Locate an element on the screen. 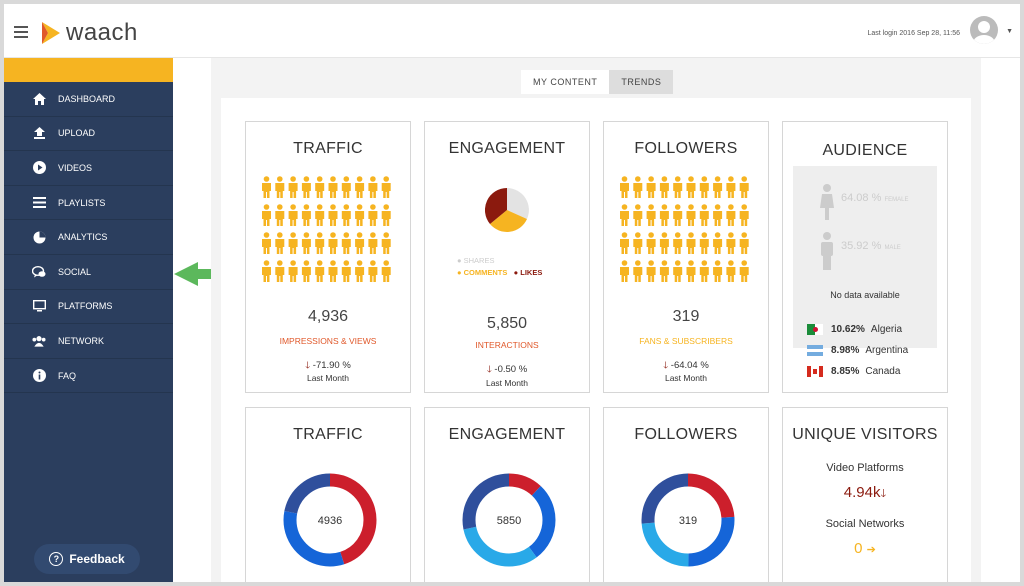  traffic-period: Last Month is located at coordinates (328, 378).